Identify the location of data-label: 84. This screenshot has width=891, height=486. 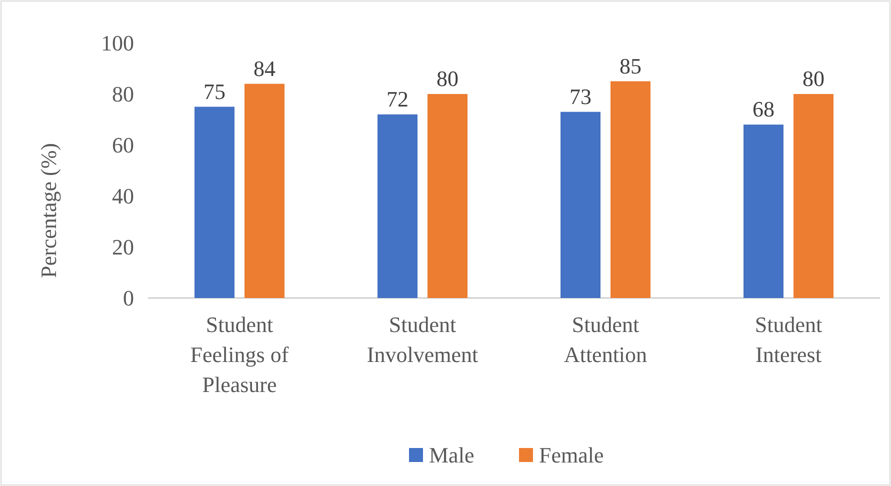
(265, 68).